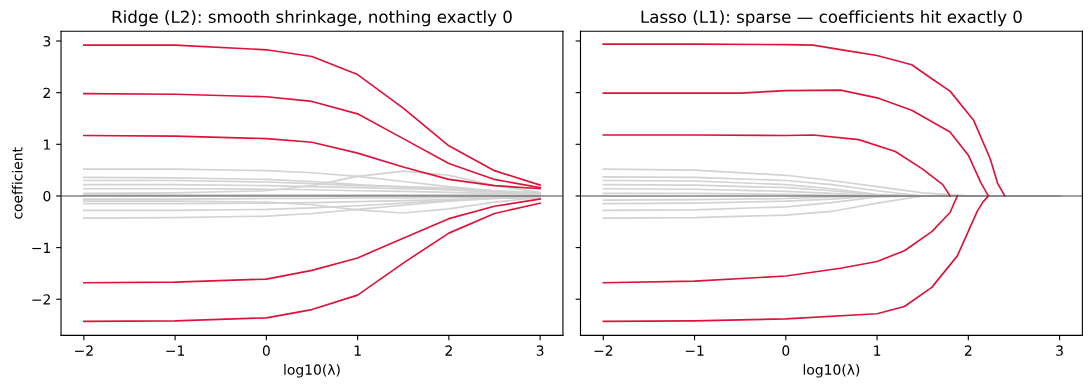 Image resolution: width=1090 pixels, height=390 pixels. What do you see at coordinates (47, 41) in the screenshot?
I see `y-tick-label: 3` at bounding box center [47, 41].